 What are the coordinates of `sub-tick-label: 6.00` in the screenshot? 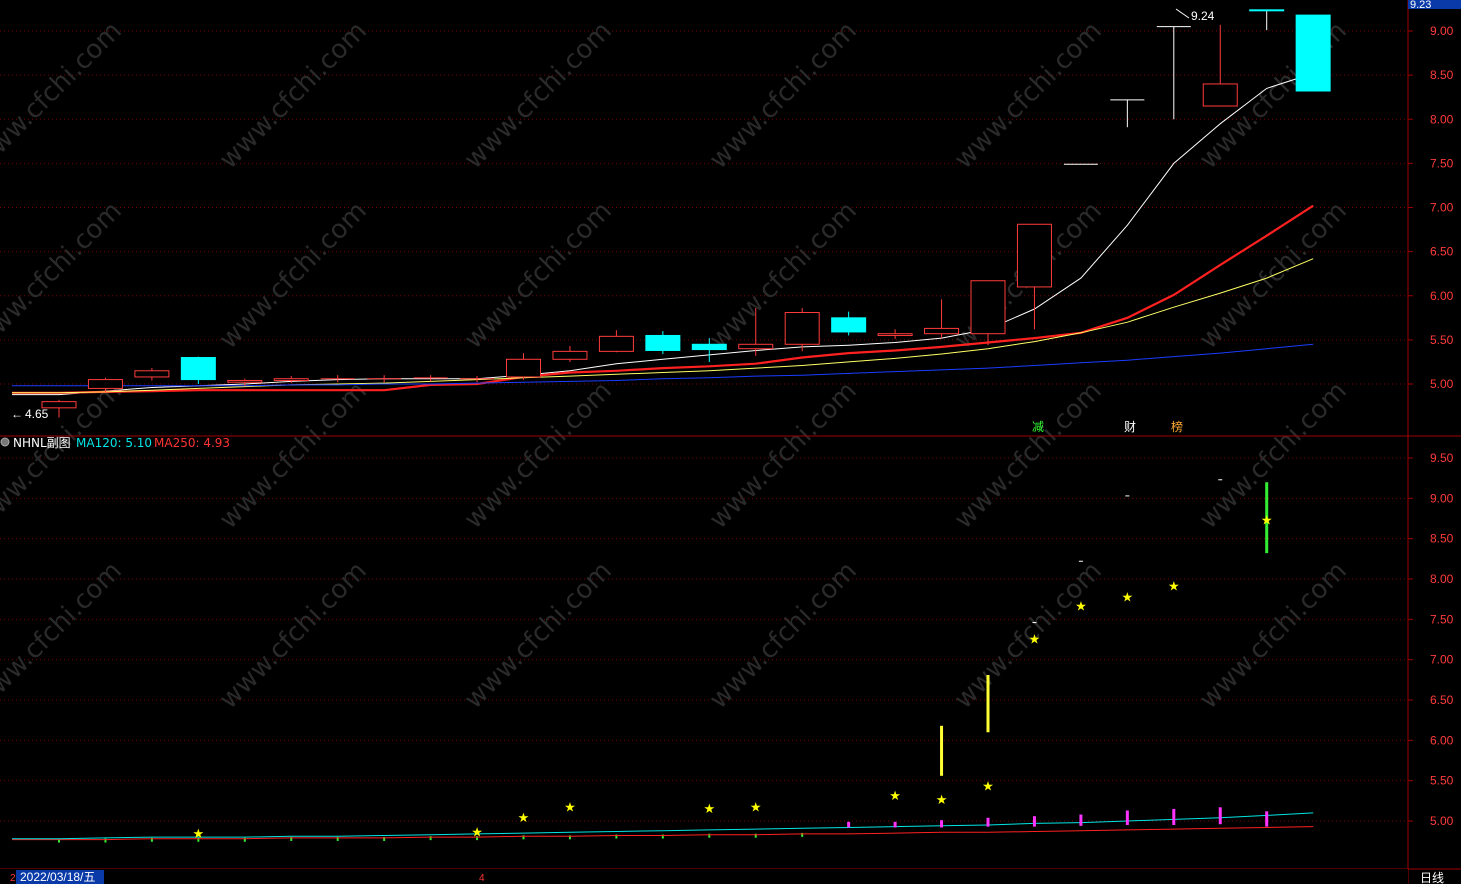 It's located at (1442, 740).